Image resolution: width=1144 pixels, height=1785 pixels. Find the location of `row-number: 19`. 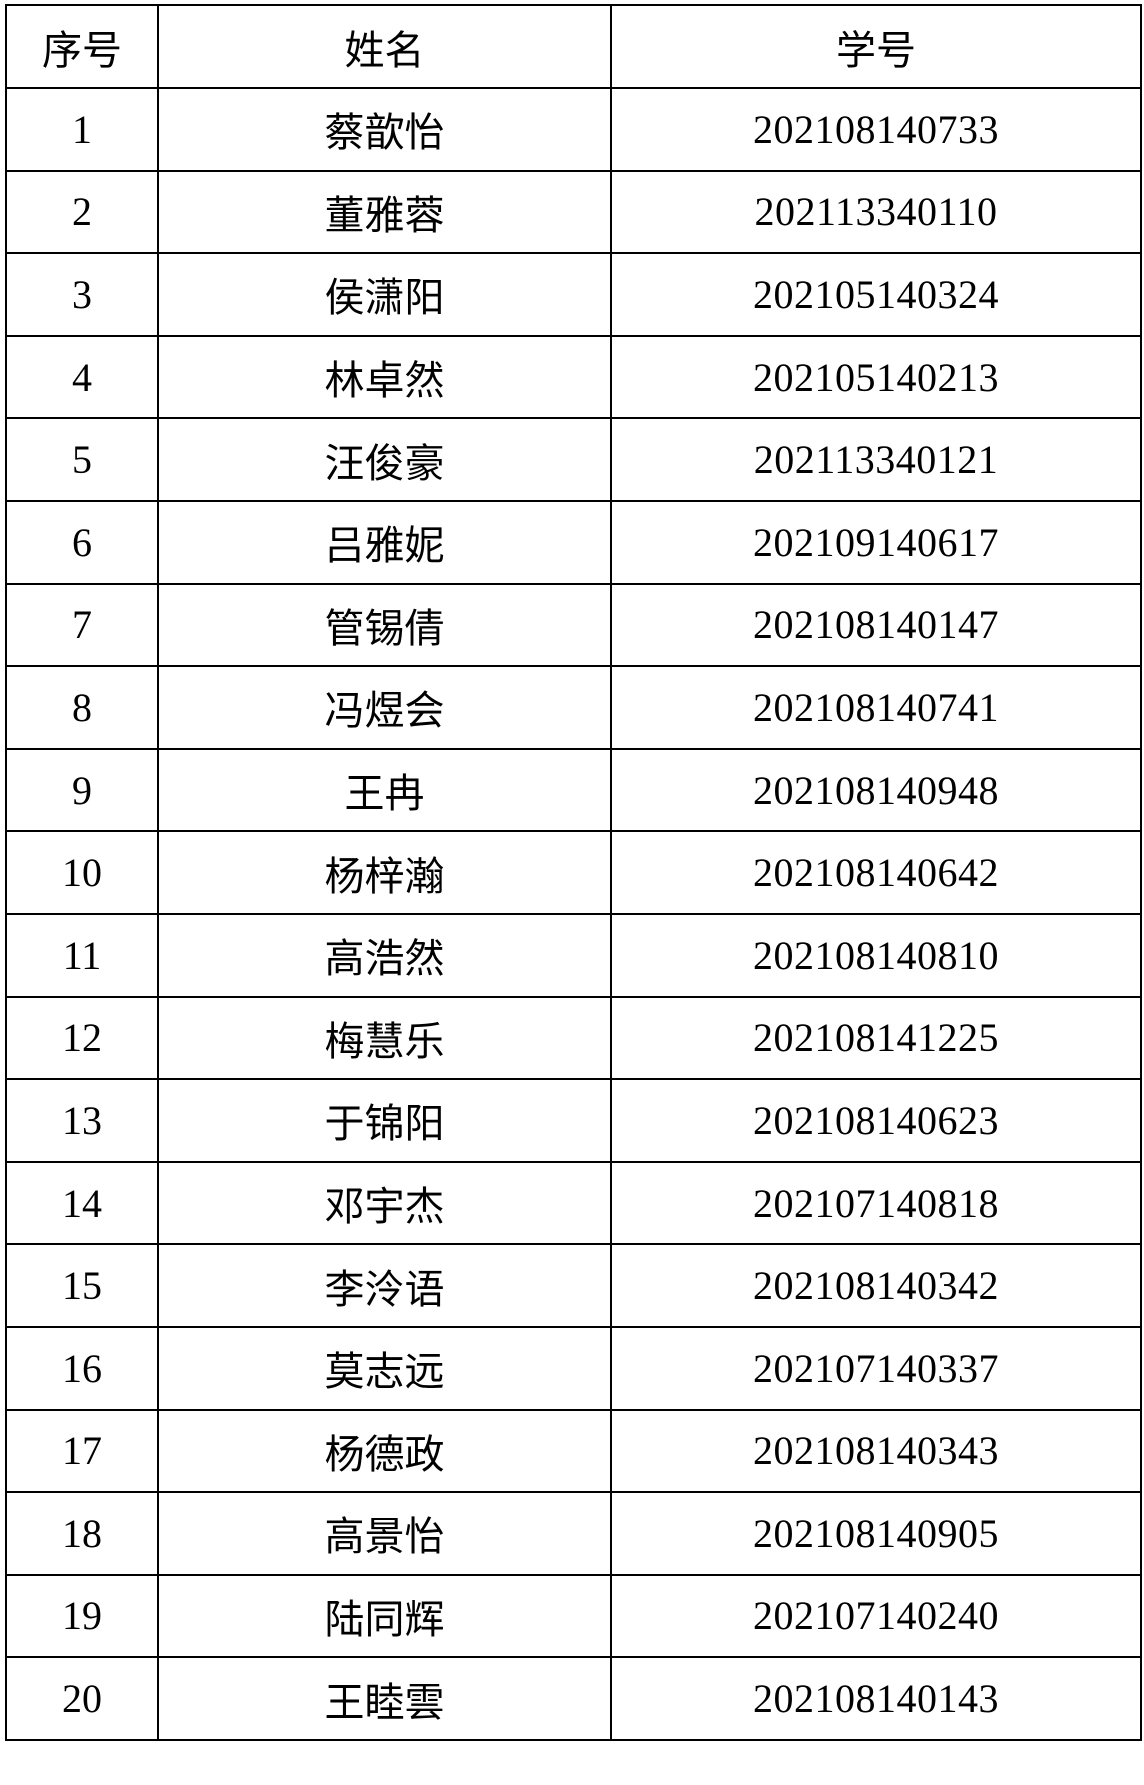

row-number: 19 is located at coordinates (82, 1616).